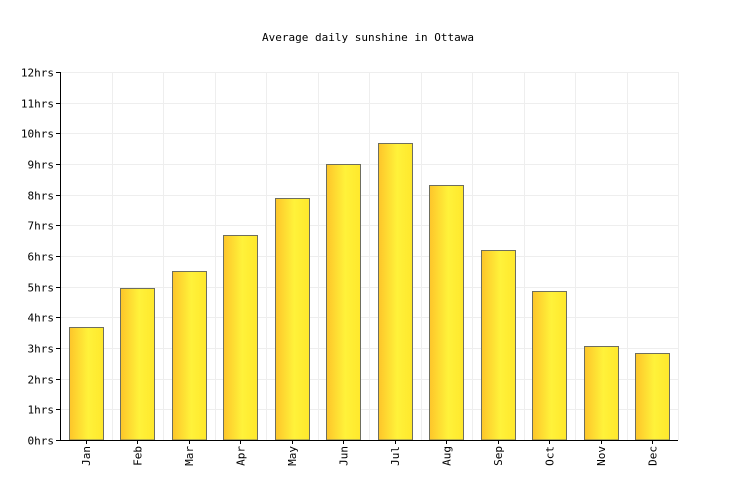 Image resolution: width=736 pixels, height=504 pixels. Describe the element at coordinates (292, 456) in the screenshot. I see `x-tick-label: May` at that location.